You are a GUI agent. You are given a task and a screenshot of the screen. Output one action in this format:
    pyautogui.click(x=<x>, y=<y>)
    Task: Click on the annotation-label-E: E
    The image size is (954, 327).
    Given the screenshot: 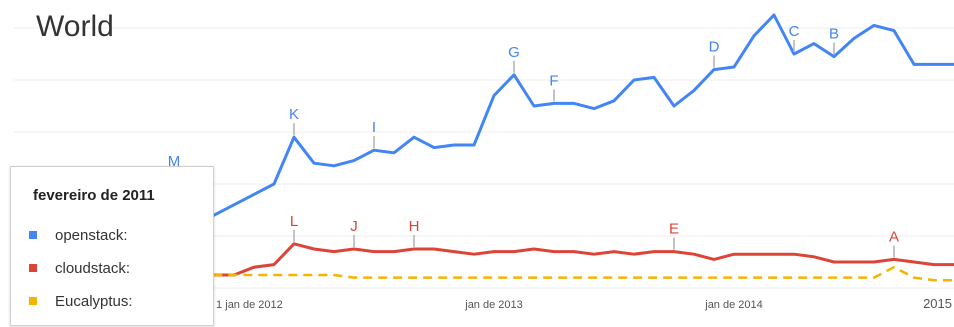 What is the action you would take?
    pyautogui.click(x=674, y=229)
    